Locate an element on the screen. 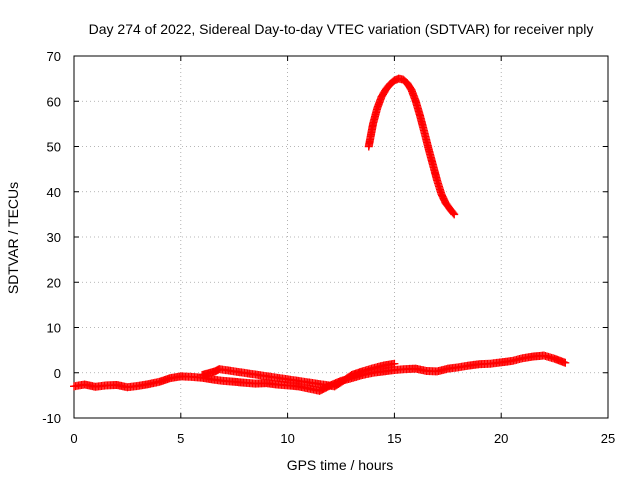 The image size is (640, 480). x-tick-label: 20 is located at coordinates (501, 438).